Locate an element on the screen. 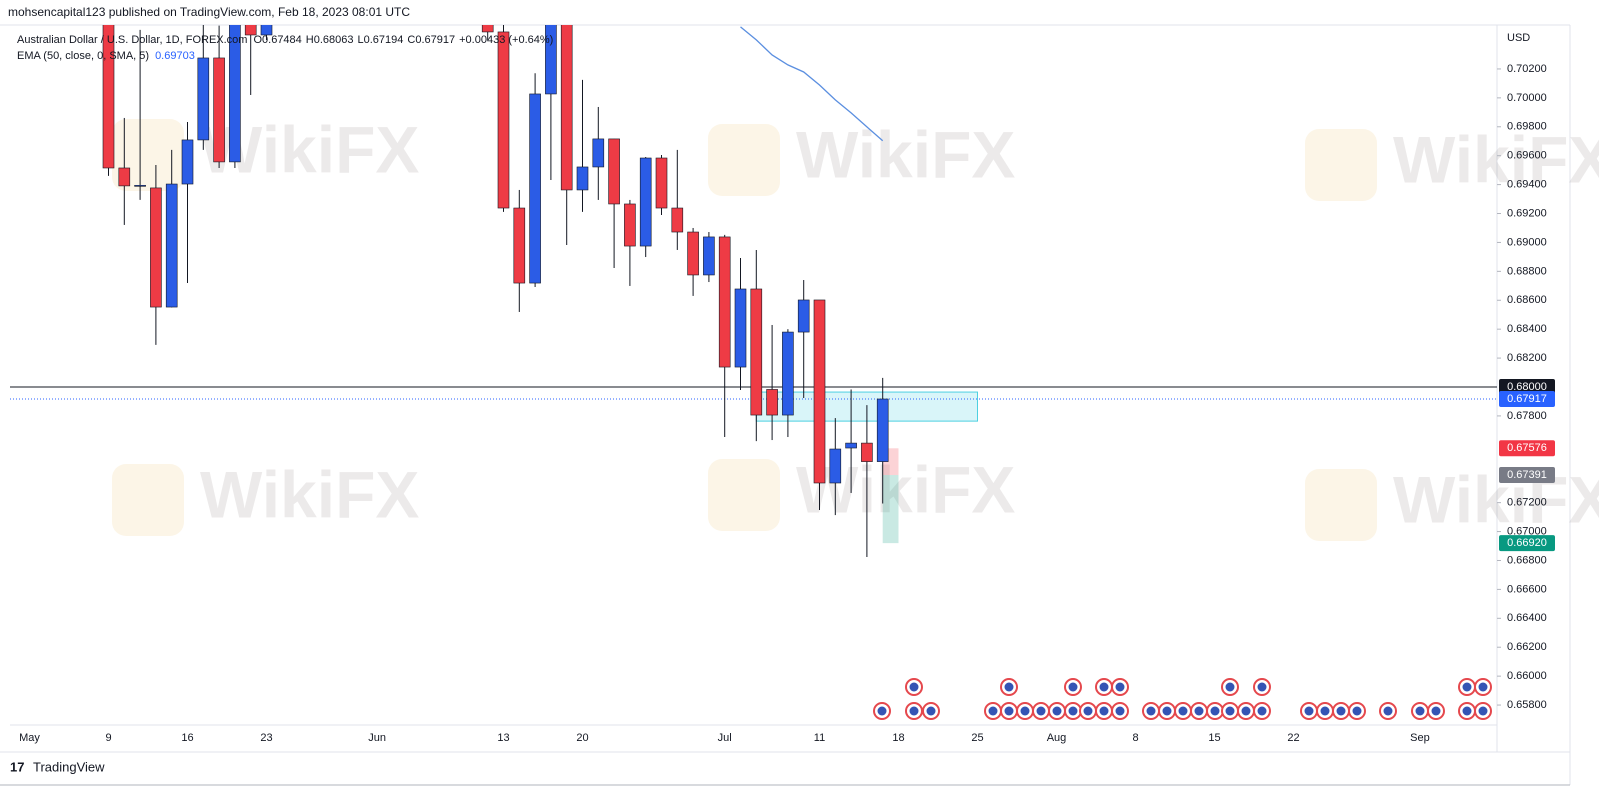 Image resolution: width=1599 pixels, height=801 pixels. price-tag-label: 0.67576 is located at coordinates (1527, 448).